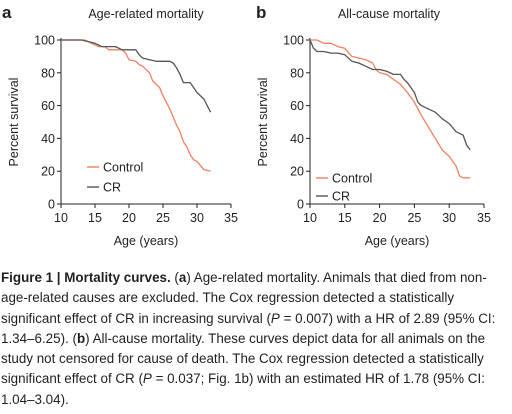 The image size is (512, 414). I want to click on chart-title: Age-related mortality, so click(146, 14).